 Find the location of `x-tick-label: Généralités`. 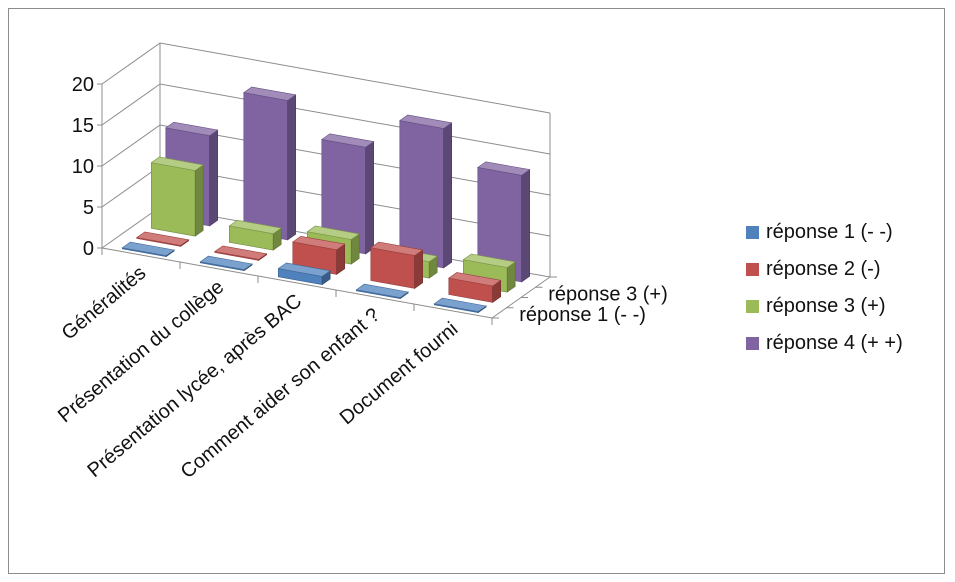

x-tick-label: Généralités is located at coordinates (104, 303).